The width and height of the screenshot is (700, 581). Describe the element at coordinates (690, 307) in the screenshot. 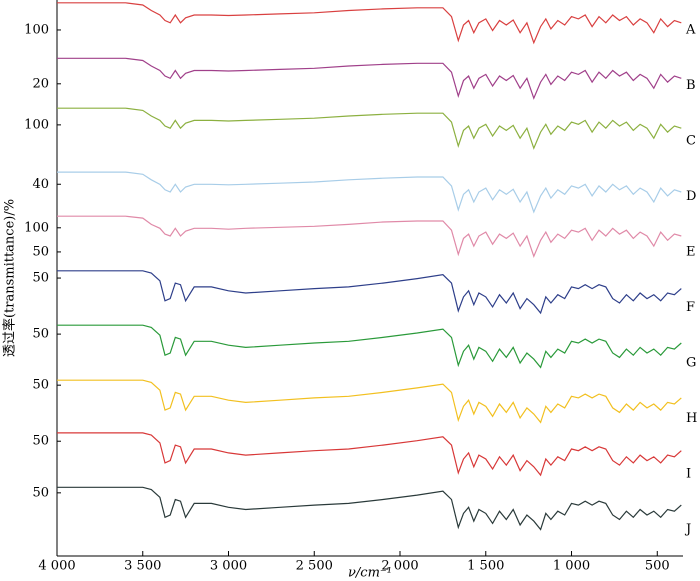

I see `series-label: F` at that location.